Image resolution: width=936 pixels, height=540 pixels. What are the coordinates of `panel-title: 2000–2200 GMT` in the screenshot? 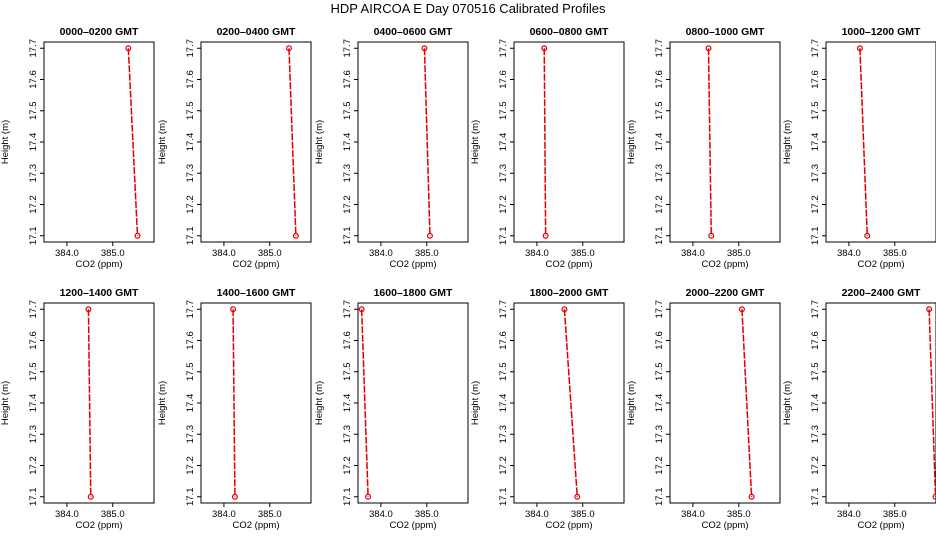 It's located at (725, 293).